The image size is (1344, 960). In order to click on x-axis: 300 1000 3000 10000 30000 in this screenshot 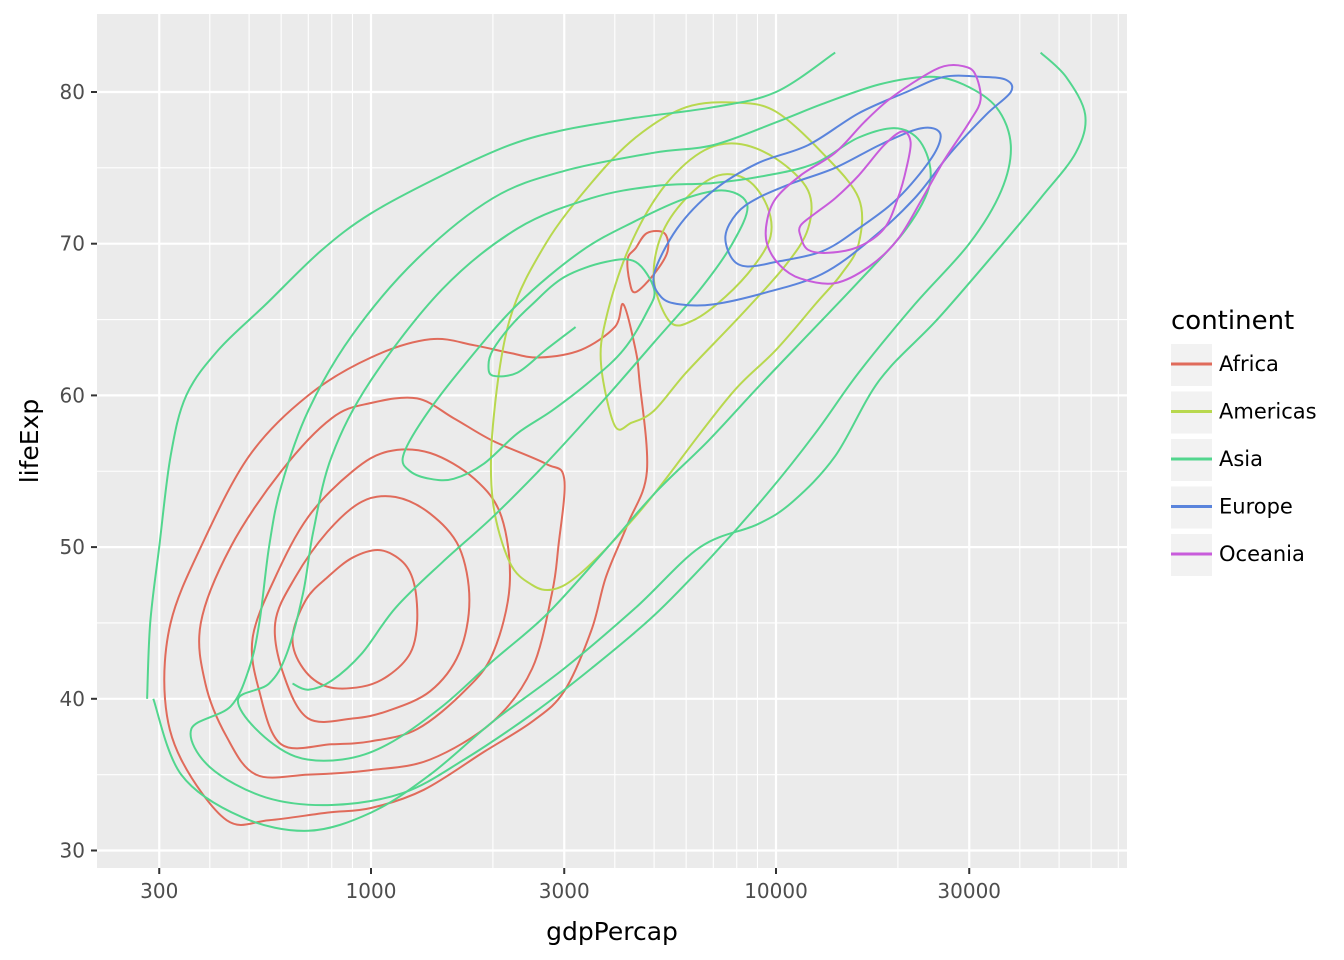, I will do `click(570, 885)`.